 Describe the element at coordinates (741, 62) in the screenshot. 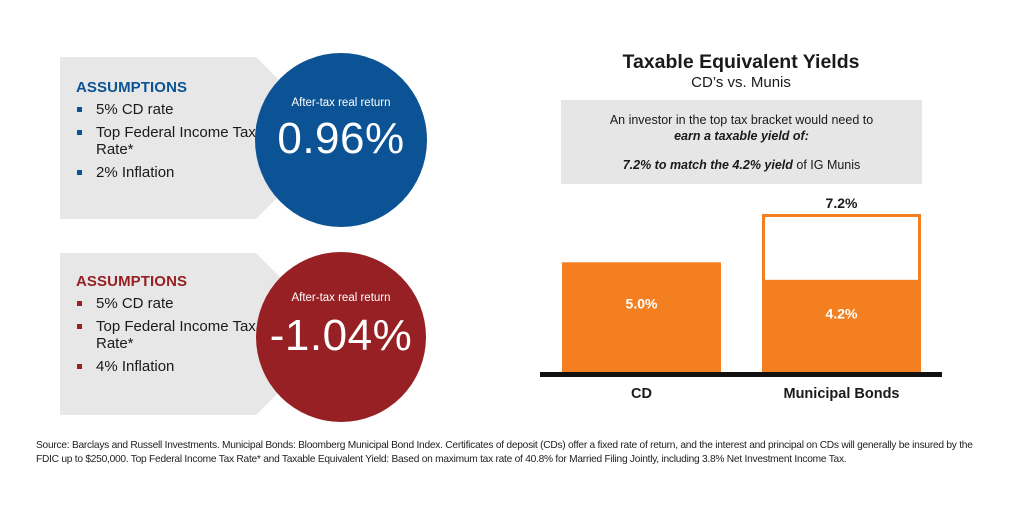

I see `chart-title: Taxable Equivalent Yields` at that location.